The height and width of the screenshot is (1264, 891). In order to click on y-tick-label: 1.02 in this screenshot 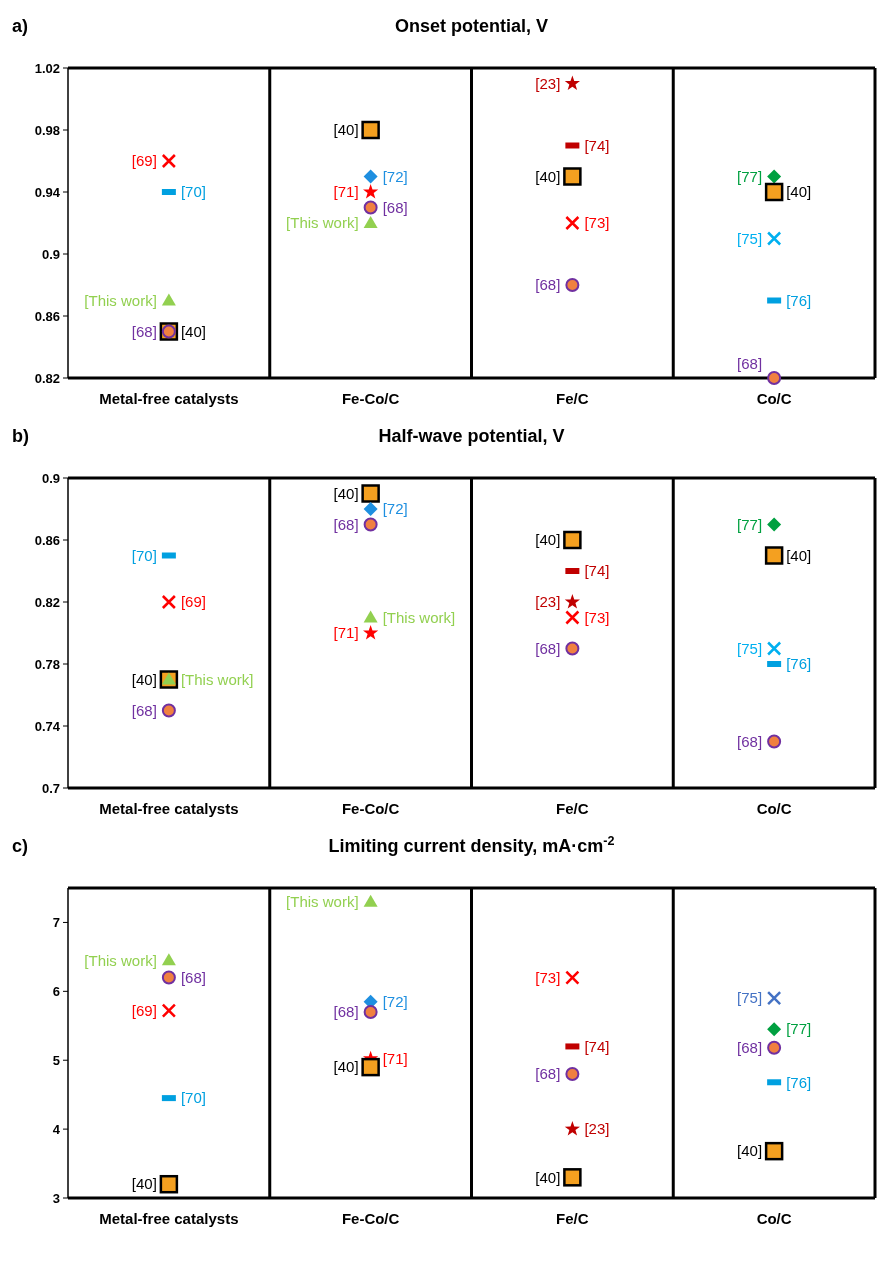, I will do `click(47, 68)`.